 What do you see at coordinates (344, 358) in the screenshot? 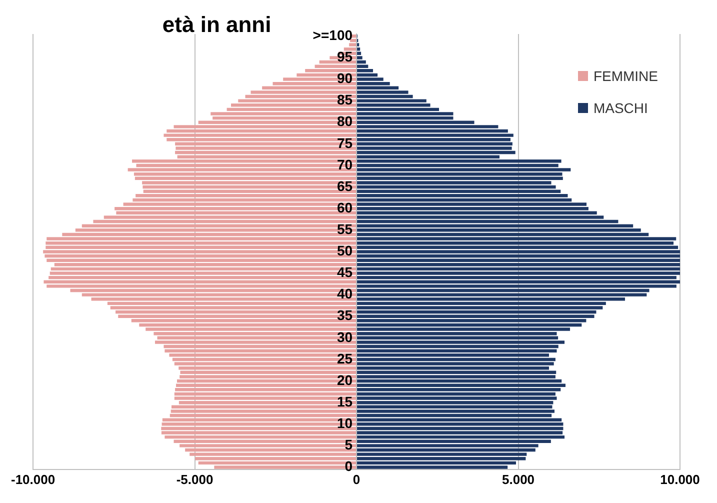
I see `y-tick-label: 25` at bounding box center [344, 358].